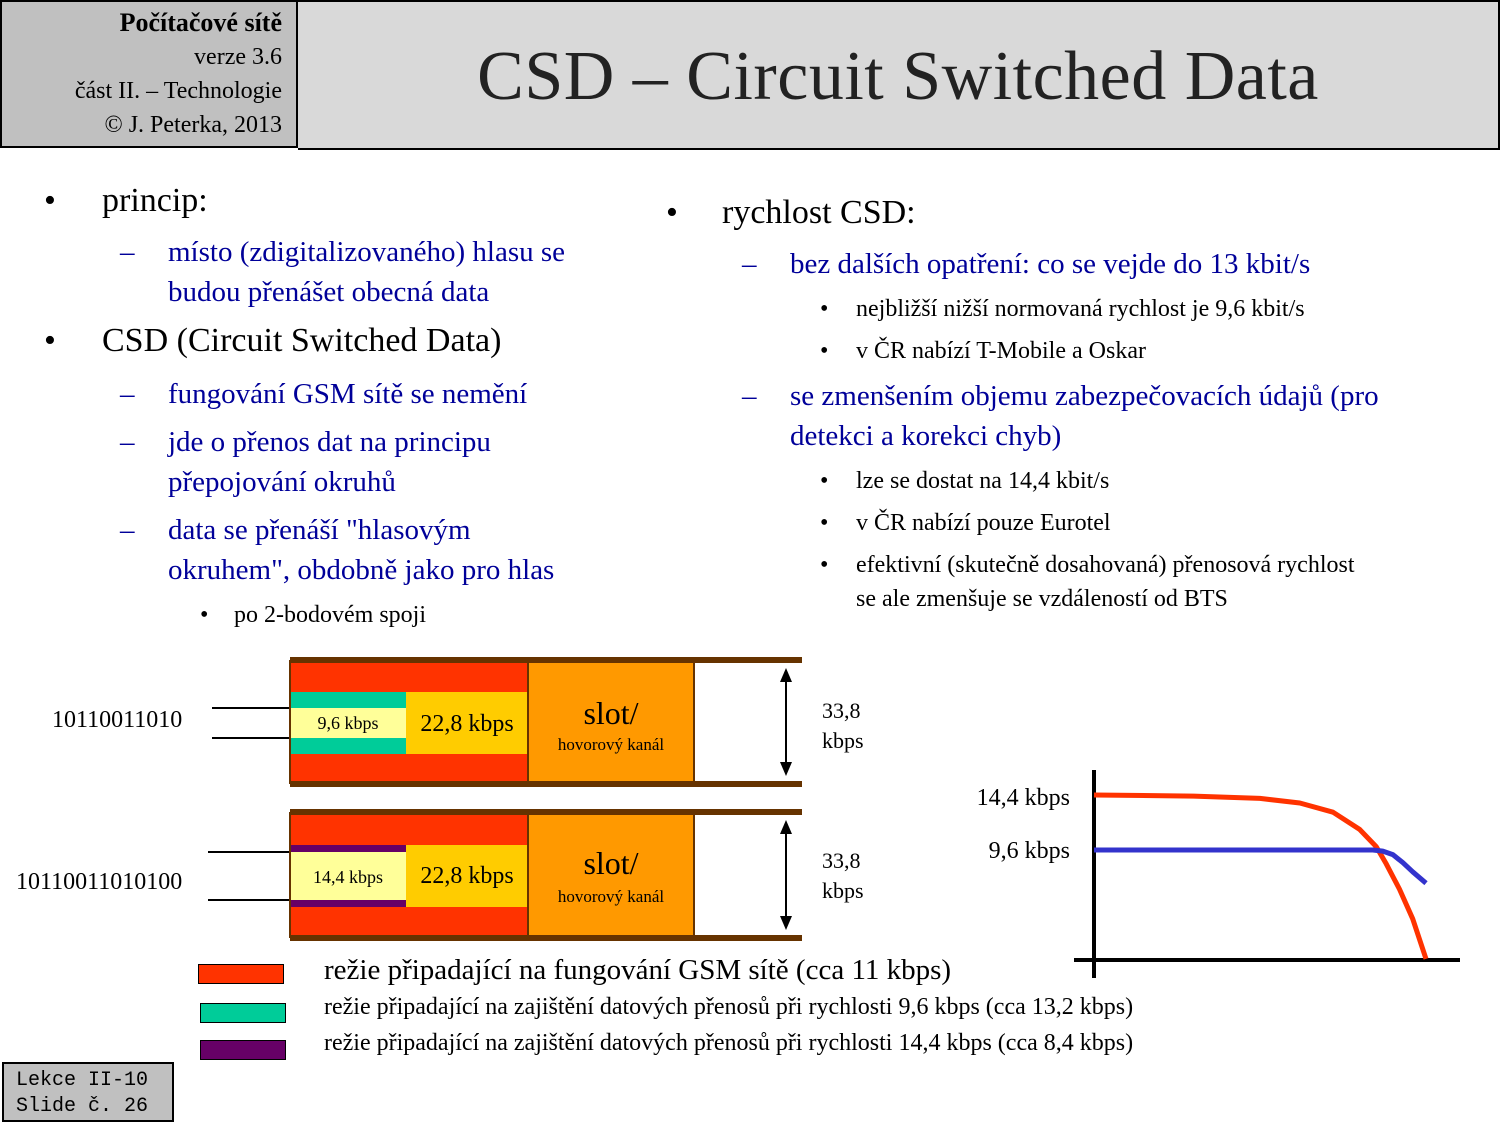  I want to click on lesson-label: Lekce II-10, so click(82, 1080).